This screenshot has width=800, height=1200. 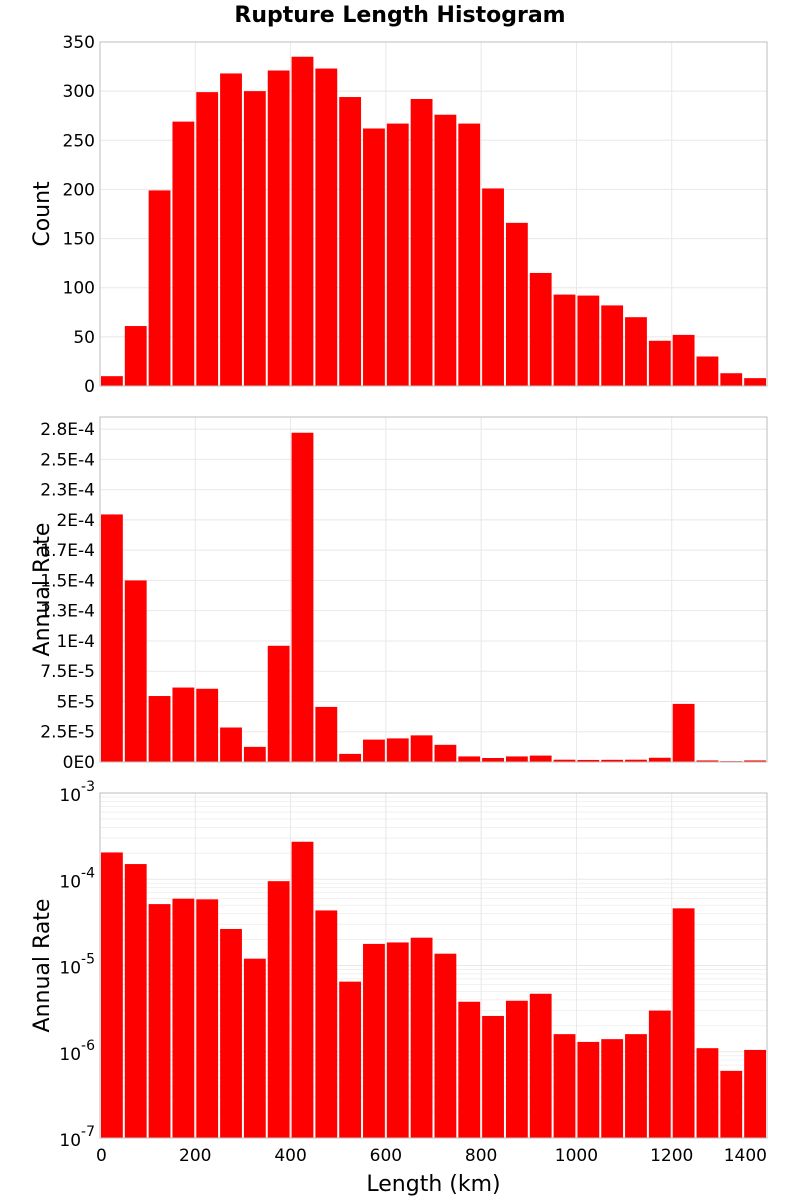 What do you see at coordinates (77, 1137) in the screenshot?
I see `y-tick-label: 10⁻⁷` at bounding box center [77, 1137].